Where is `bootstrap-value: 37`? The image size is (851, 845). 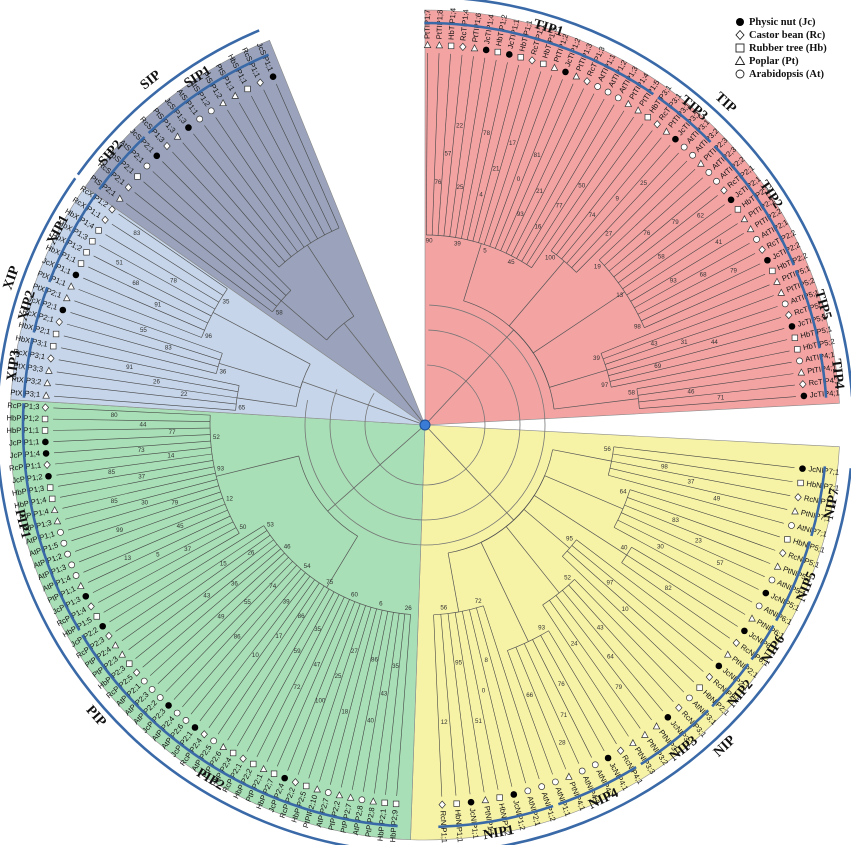
bootstrap-value: 37 is located at coordinates (141, 476).